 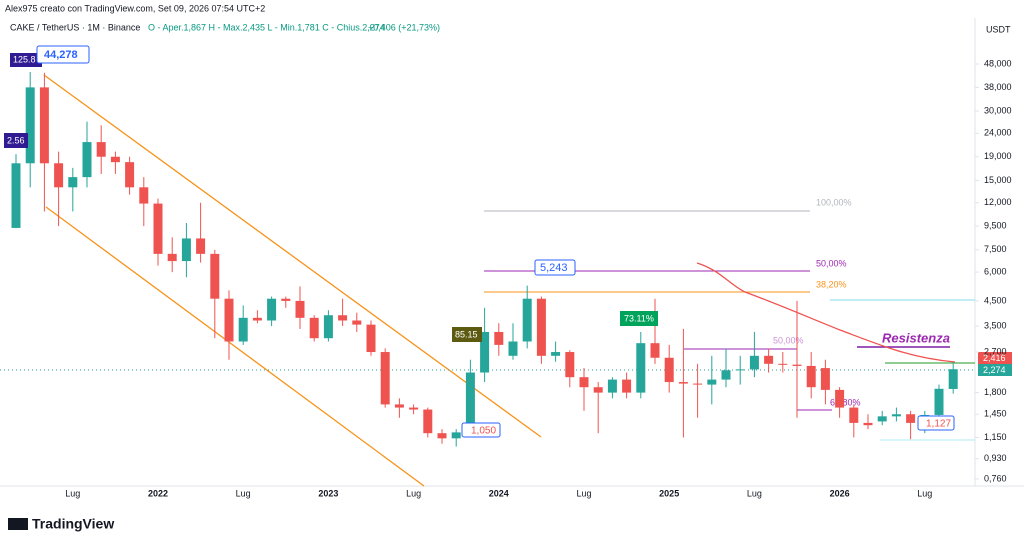 What do you see at coordinates (995, 414) in the screenshot?
I see `y-tick-label: 1,450` at bounding box center [995, 414].